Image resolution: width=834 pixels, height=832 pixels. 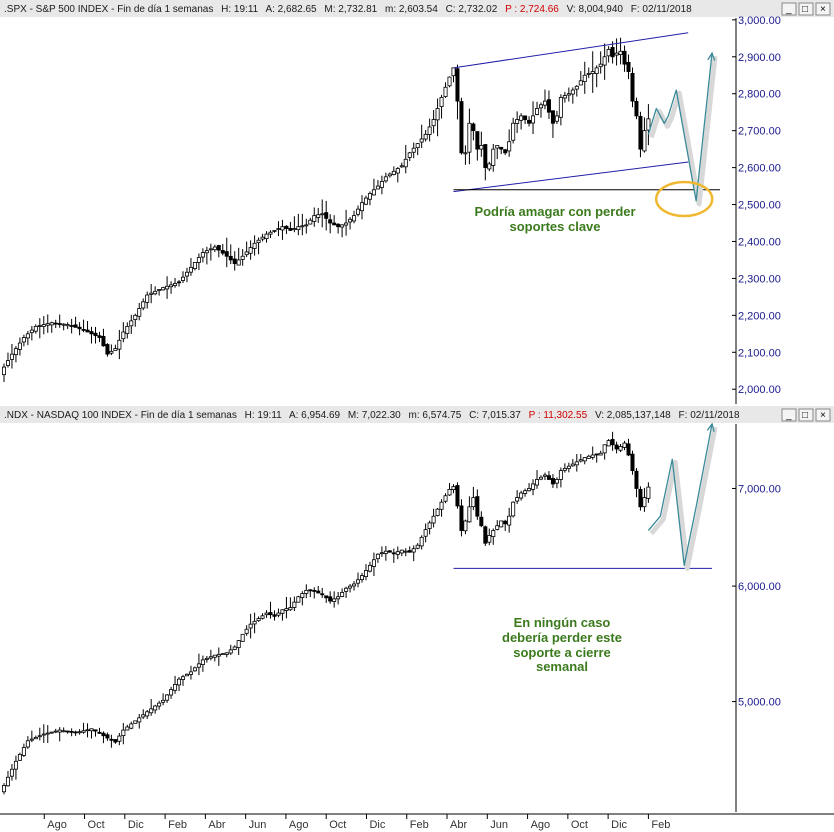 What do you see at coordinates (377, 825) in the screenshot?
I see `x-tick-label: Dic` at bounding box center [377, 825].